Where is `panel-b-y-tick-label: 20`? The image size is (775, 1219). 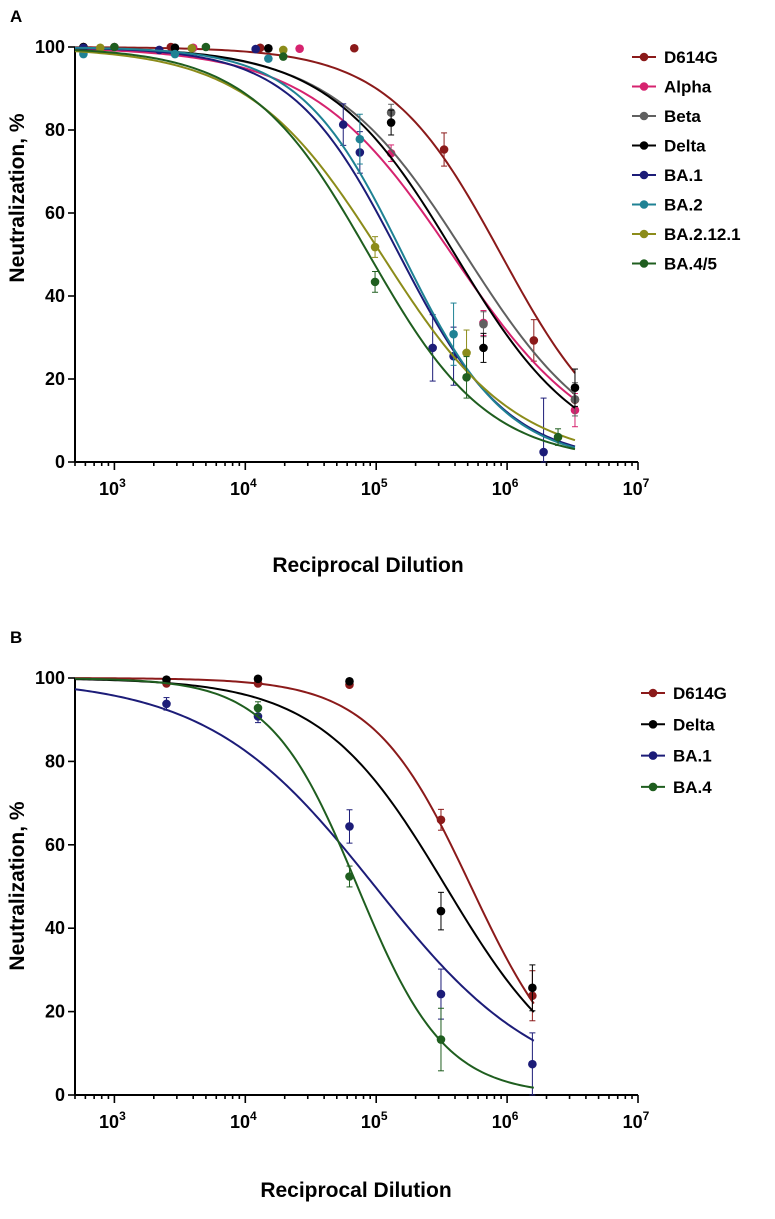
panel-b-y-tick-label: 20 is located at coordinates (55, 1012).